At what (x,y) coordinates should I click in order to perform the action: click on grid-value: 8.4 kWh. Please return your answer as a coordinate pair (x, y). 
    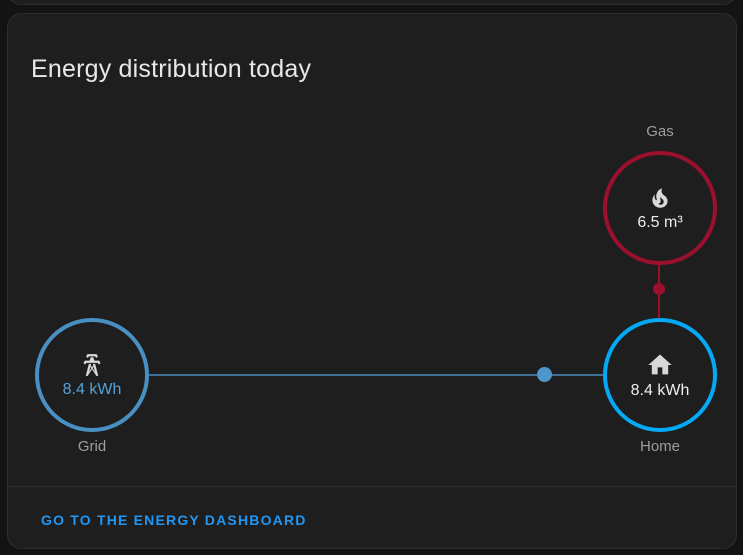
    Looking at the image, I should click on (92, 389).